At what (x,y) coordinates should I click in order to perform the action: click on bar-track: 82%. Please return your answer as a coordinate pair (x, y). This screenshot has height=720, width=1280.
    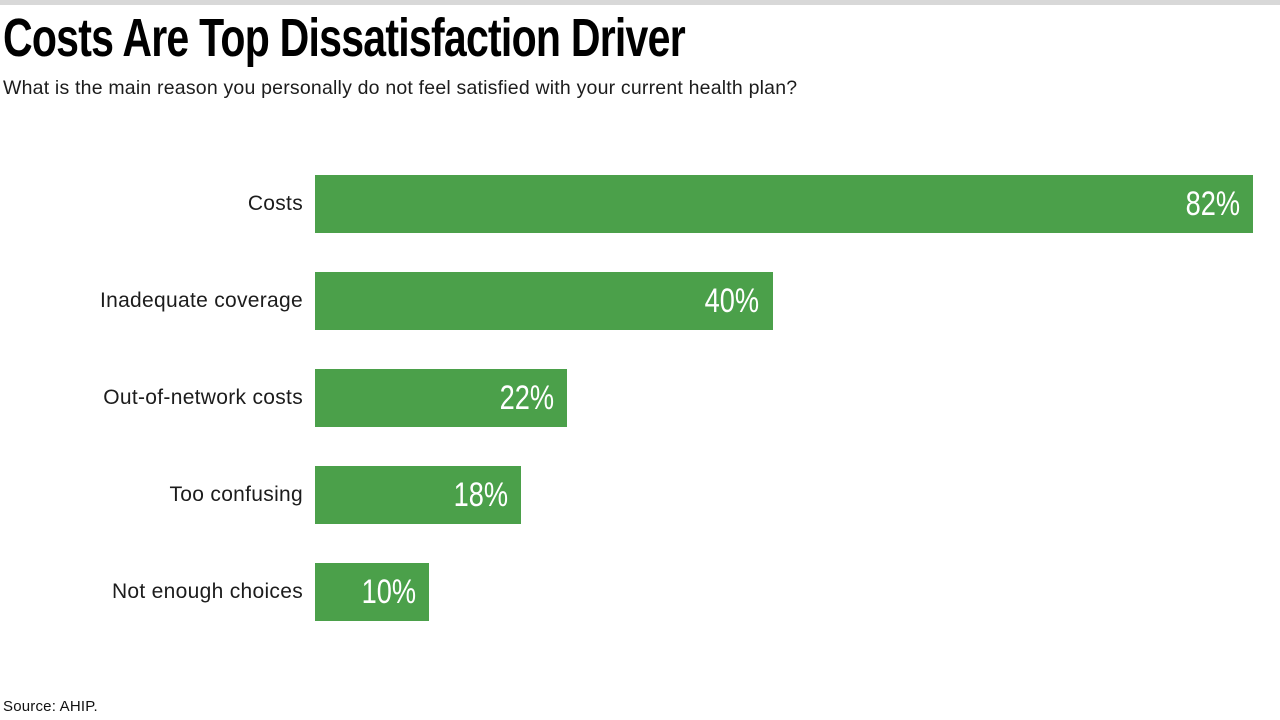
    Looking at the image, I should click on (784, 204).